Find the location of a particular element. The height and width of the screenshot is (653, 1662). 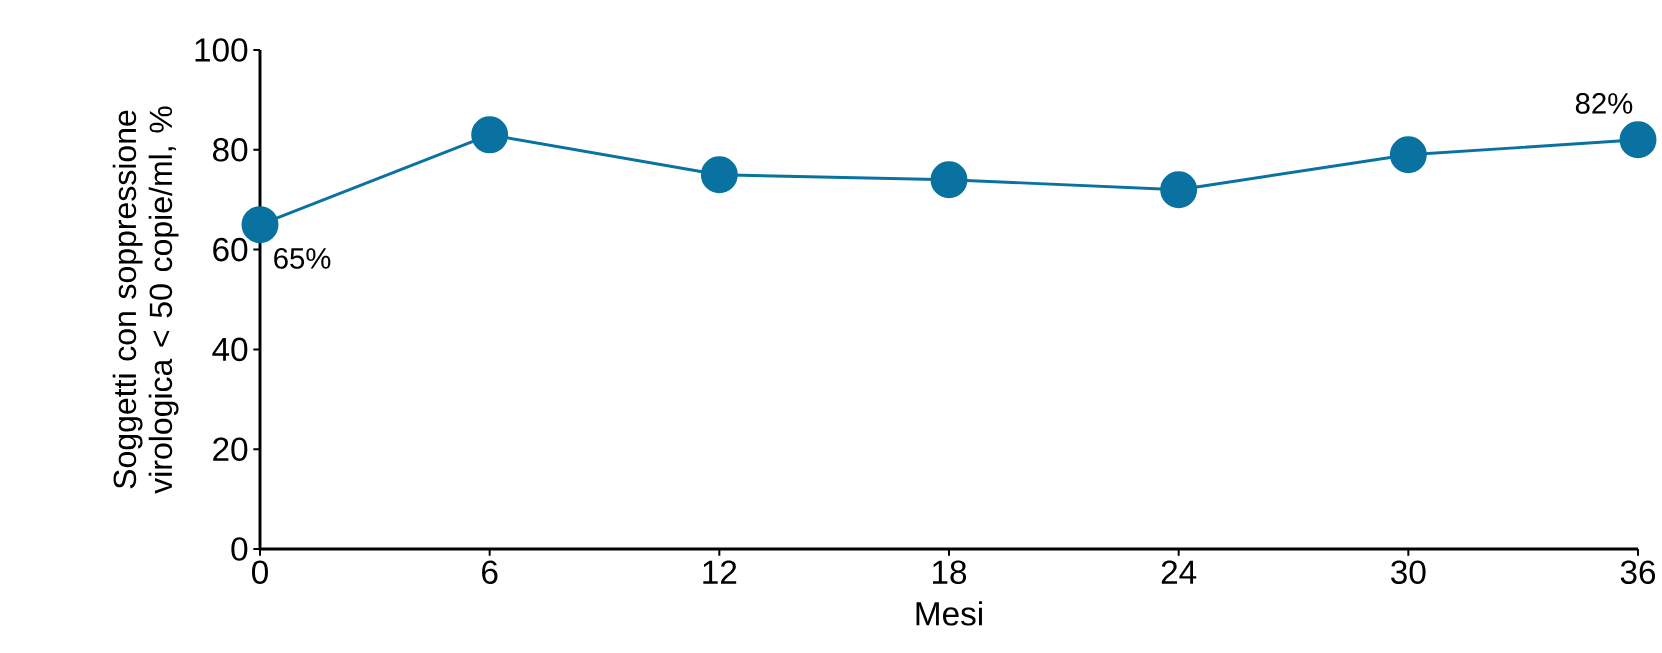

y-tick-label: 40 is located at coordinates (230, 349).